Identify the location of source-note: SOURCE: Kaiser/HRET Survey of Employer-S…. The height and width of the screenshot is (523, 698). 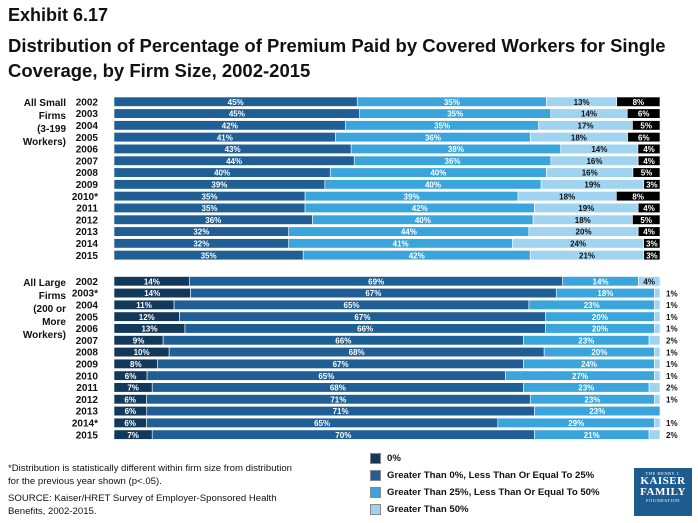
(142, 505).